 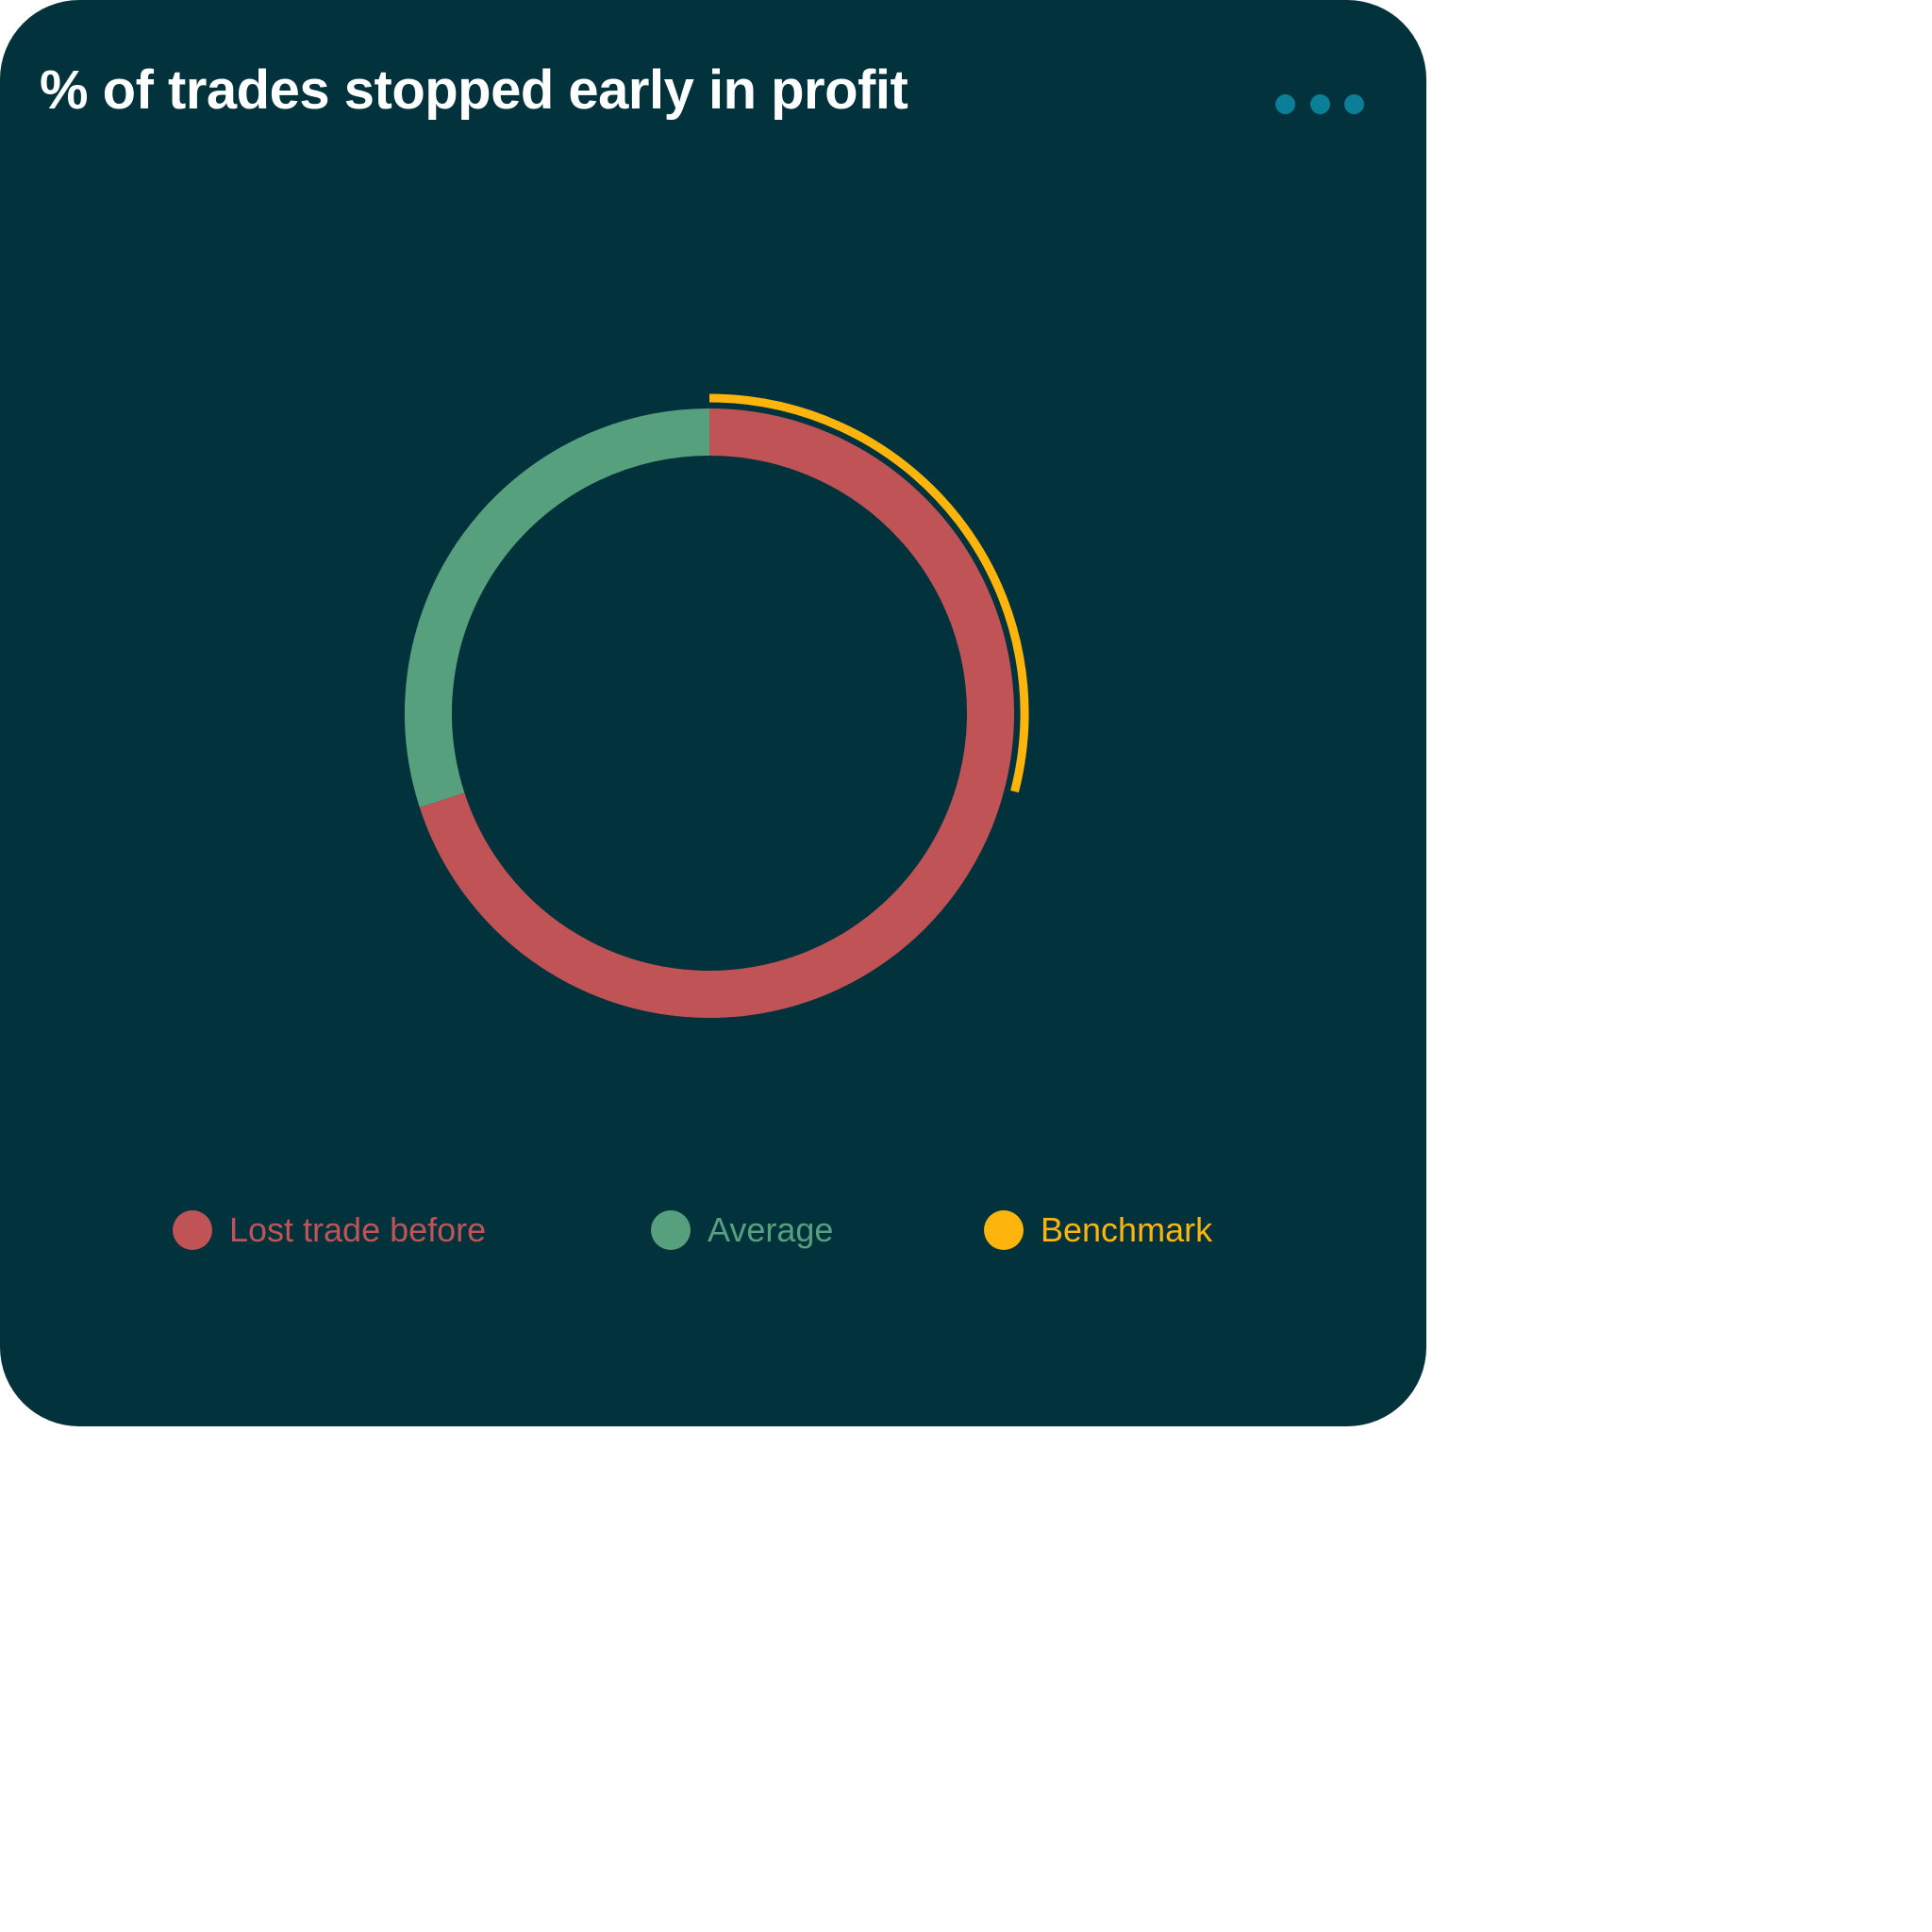 I want to click on legend-item-benchmark: Benchmark, so click(x=1098, y=1230).